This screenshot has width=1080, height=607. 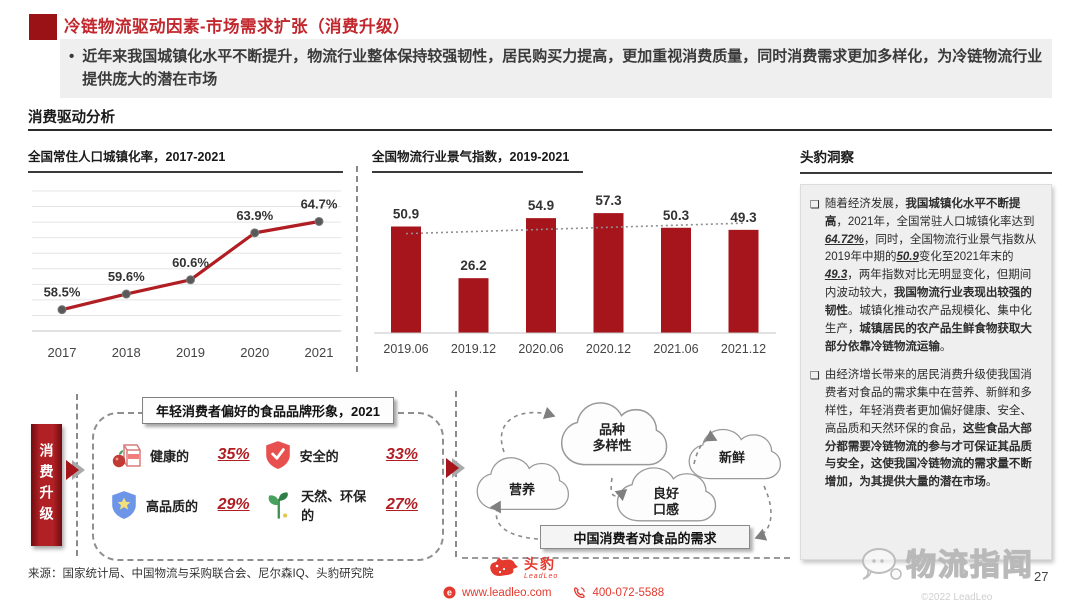 I want to click on svg-text: e, so click(x=449, y=592).